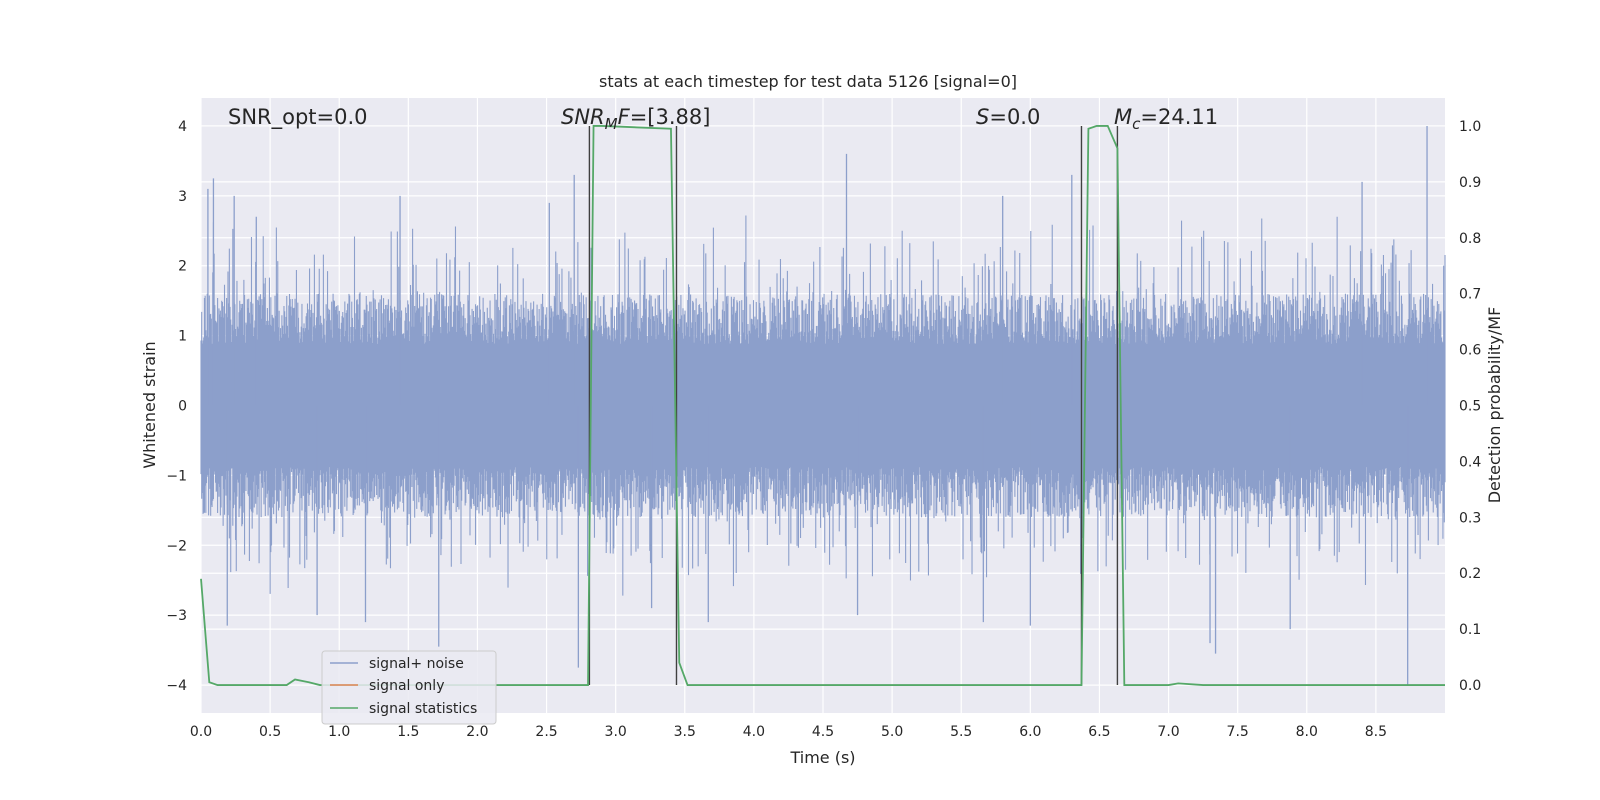 The width and height of the screenshot is (1600, 800). What do you see at coordinates (1470, 351) in the screenshot?
I see `y-right-tick-label: 0.6` at bounding box center [1470, 351].